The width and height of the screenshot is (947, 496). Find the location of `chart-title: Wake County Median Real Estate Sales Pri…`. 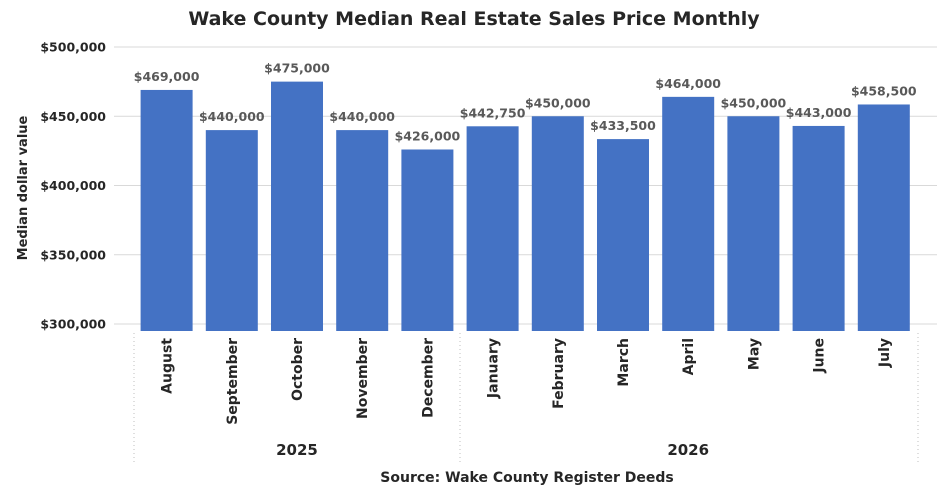

chart-title: Wake County Median Real Estate Sales Pri… is located at coordinates (474, 19).